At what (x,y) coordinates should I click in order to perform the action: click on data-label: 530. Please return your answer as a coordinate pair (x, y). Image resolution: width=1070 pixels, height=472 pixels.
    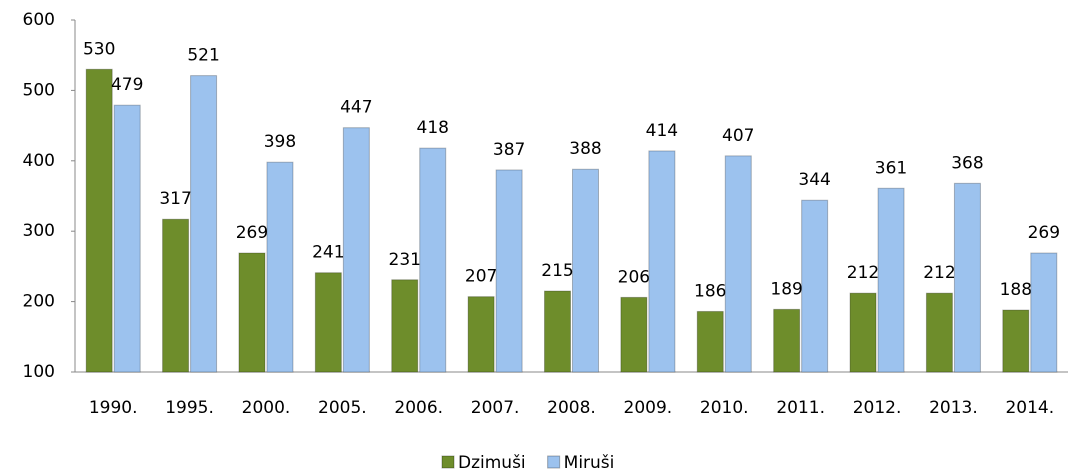
    Looking at the image, I should click on (99, 49).